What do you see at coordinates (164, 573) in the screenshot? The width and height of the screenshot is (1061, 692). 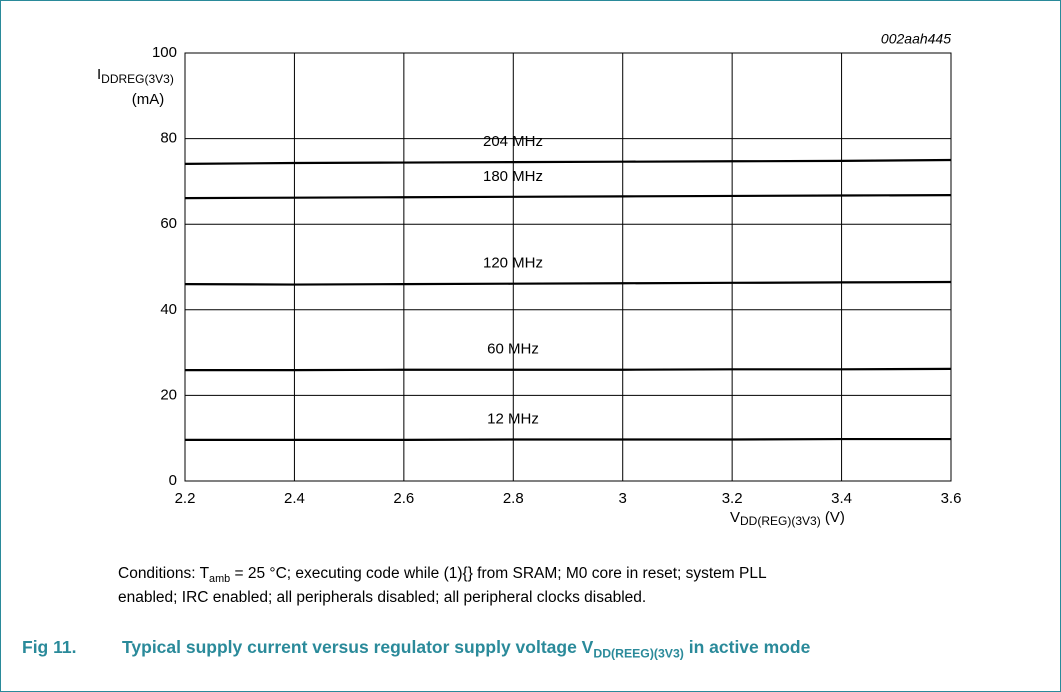 I see `conditions-start: Conditions: T` at bounding box center [164, 573].